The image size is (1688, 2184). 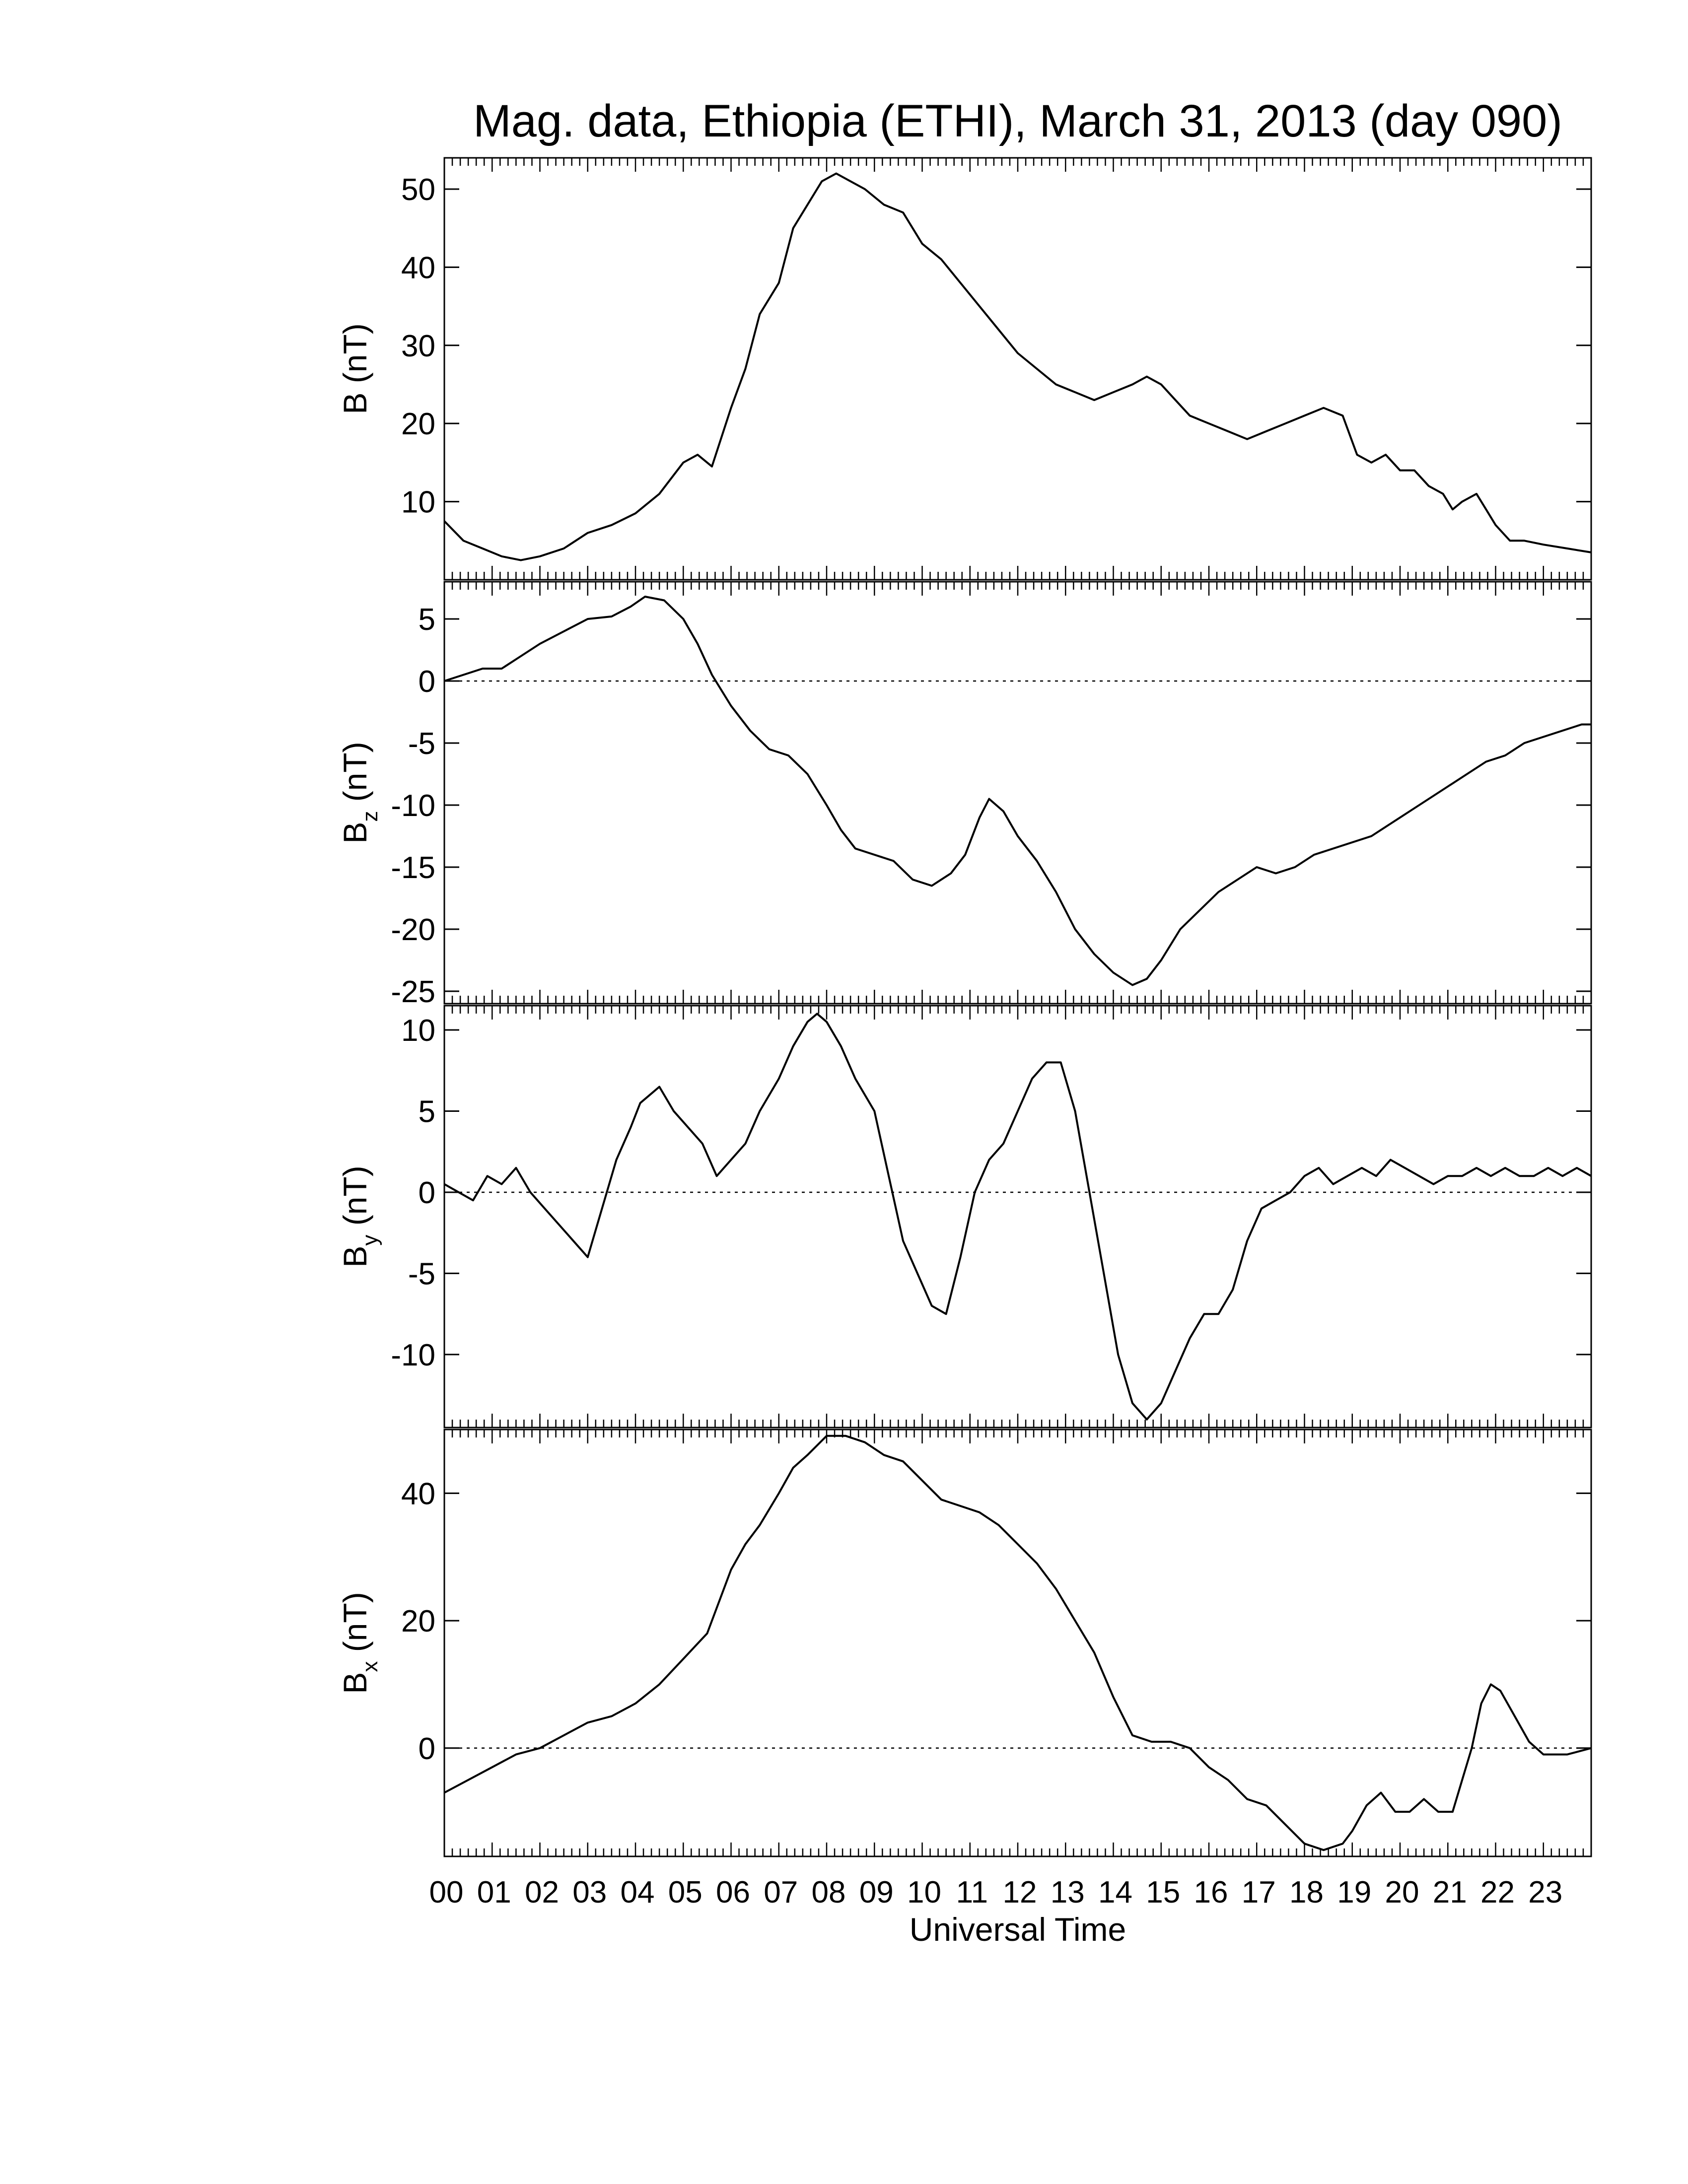 I want to click on x-tick-label: 18, so click(x=1306, y=1892).